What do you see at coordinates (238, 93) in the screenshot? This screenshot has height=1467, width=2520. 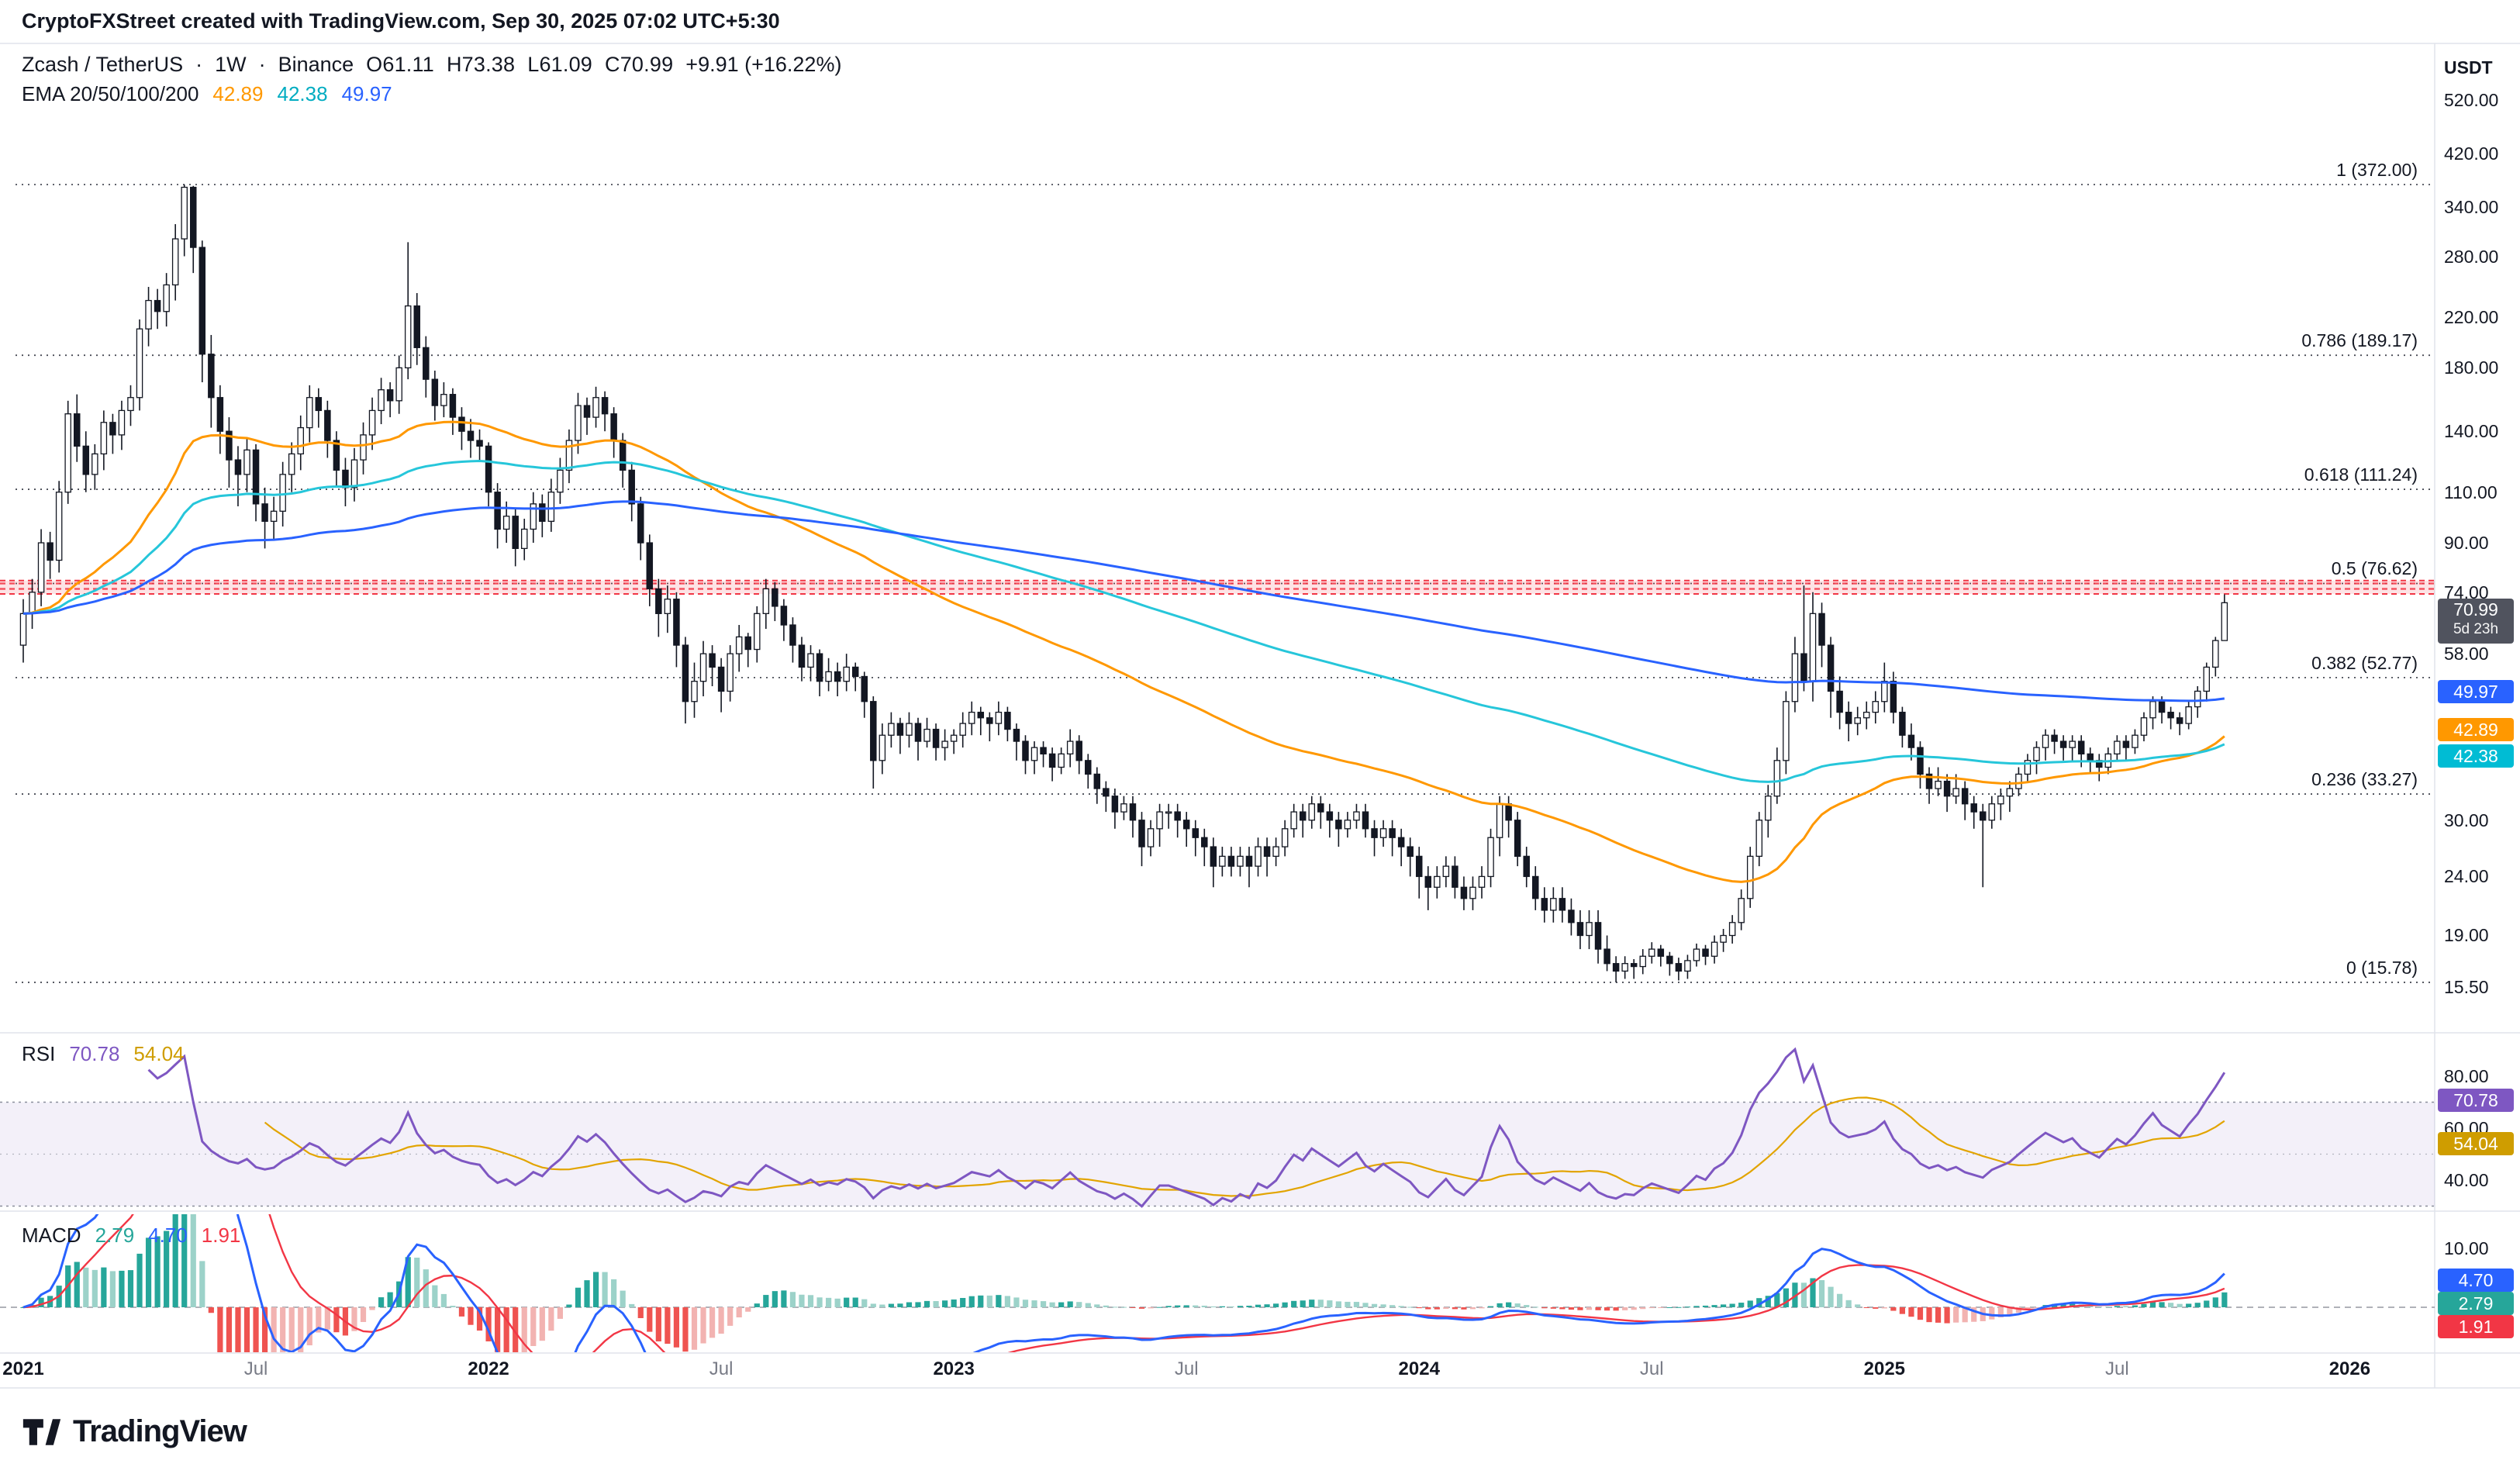 I see `ema-value-orange: 42.89` at bounding box center [238, 93].